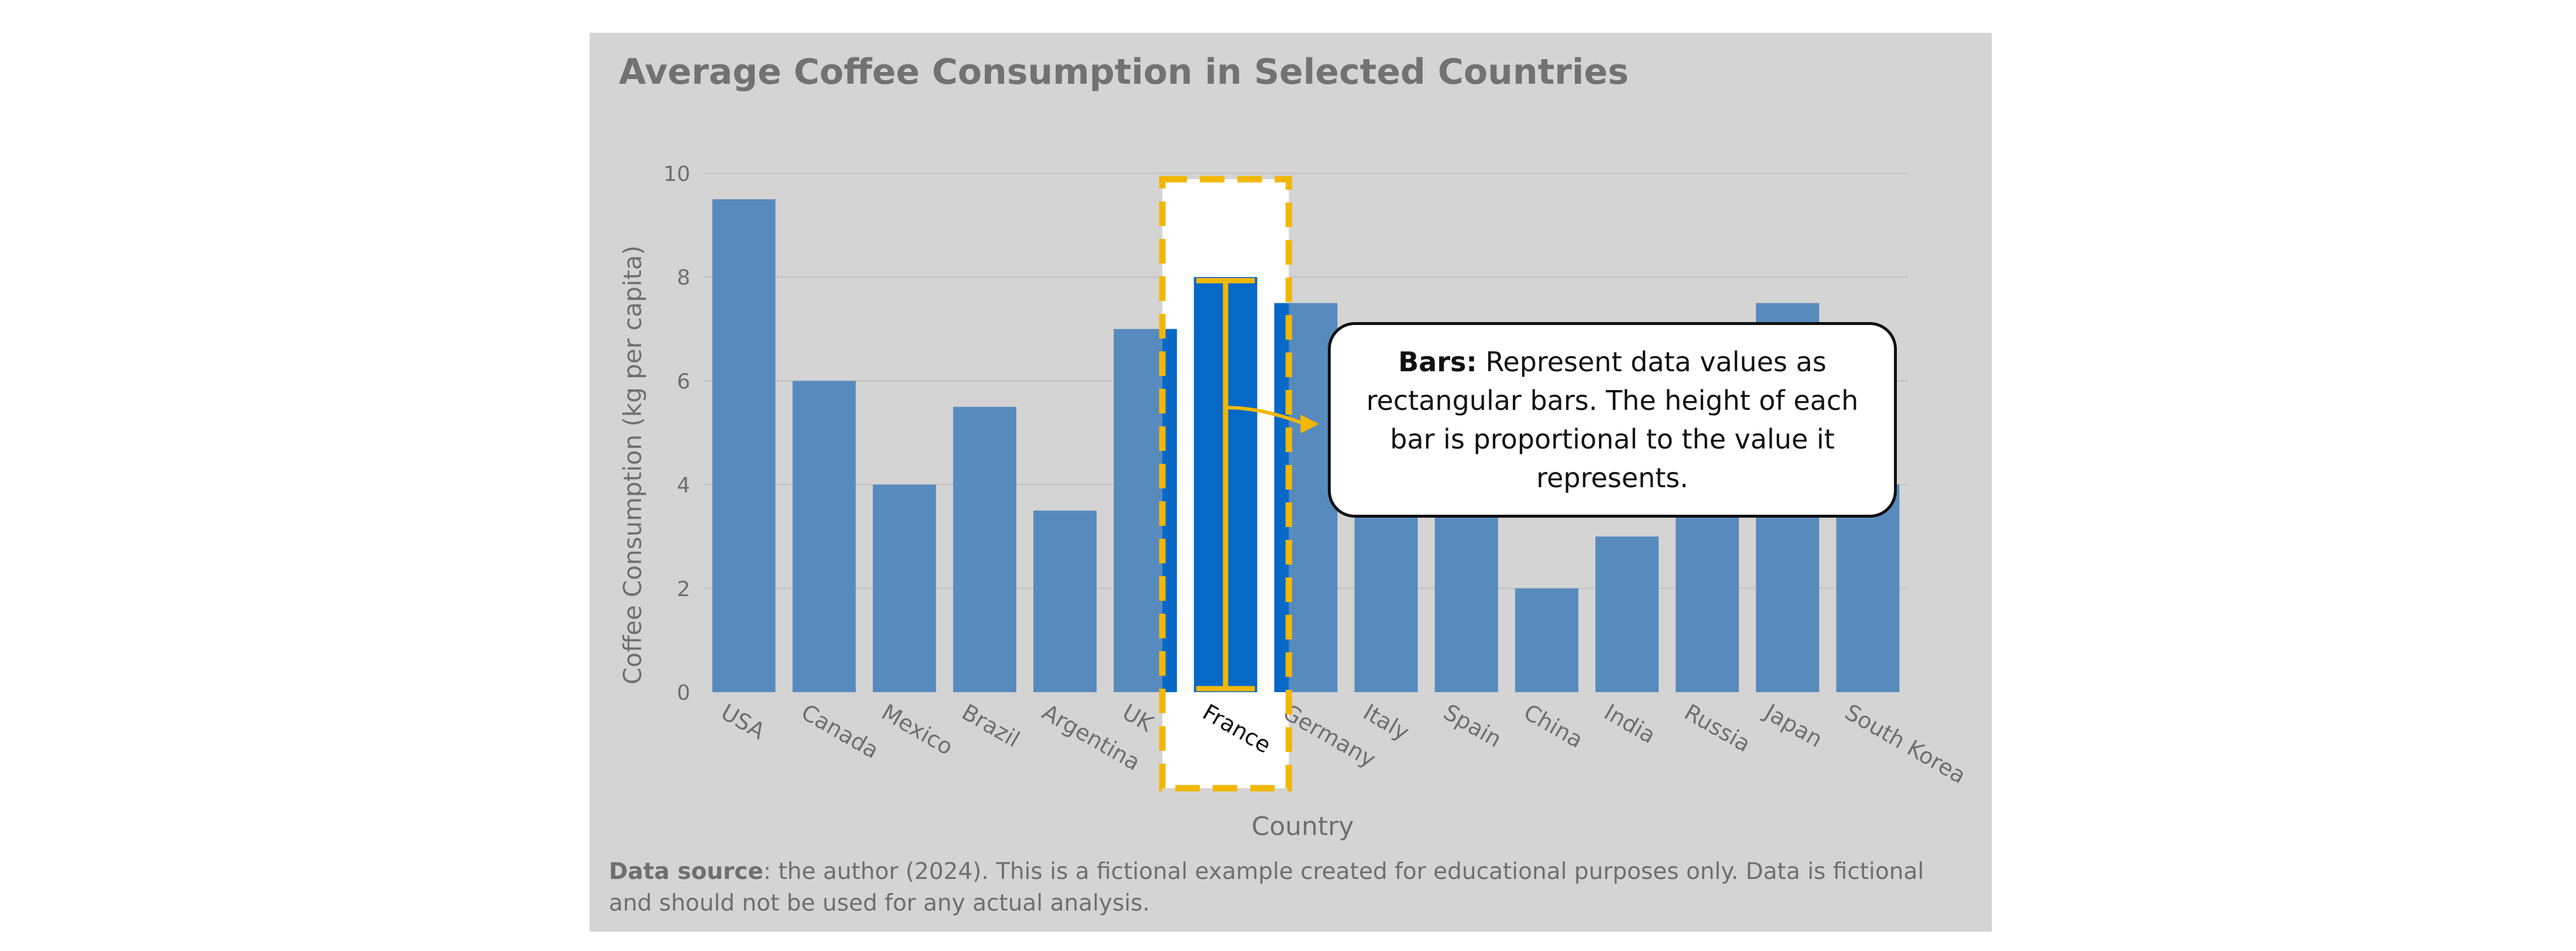 This screenshot has height=951, width=2576. What do you see at coordinates (1065, 601) in the screenshot?
I see `bar-argentina` at bounding box center [1065, 601].